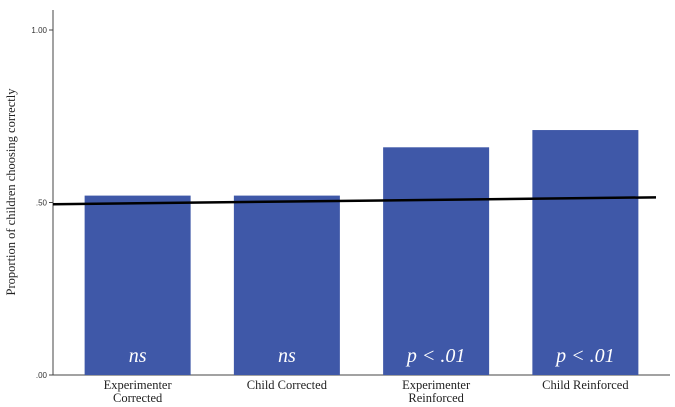 This screenshot has width=675, height=407. Describe the element at coordinates (372, 356) in the screenshot. I see `bar-annotations: ns ns p < .01 p < .01` at that location.